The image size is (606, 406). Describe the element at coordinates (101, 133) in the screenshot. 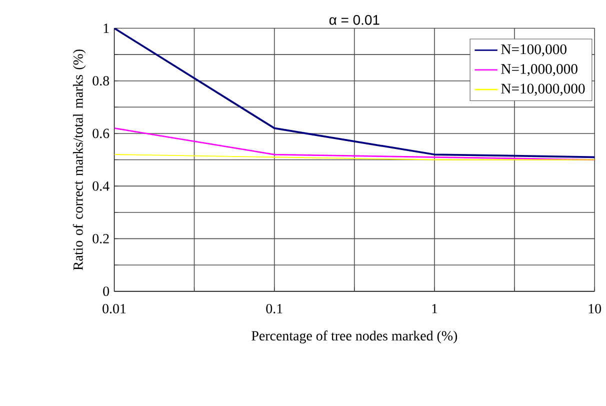

I see `y-tick-label: 0.6` at that location.